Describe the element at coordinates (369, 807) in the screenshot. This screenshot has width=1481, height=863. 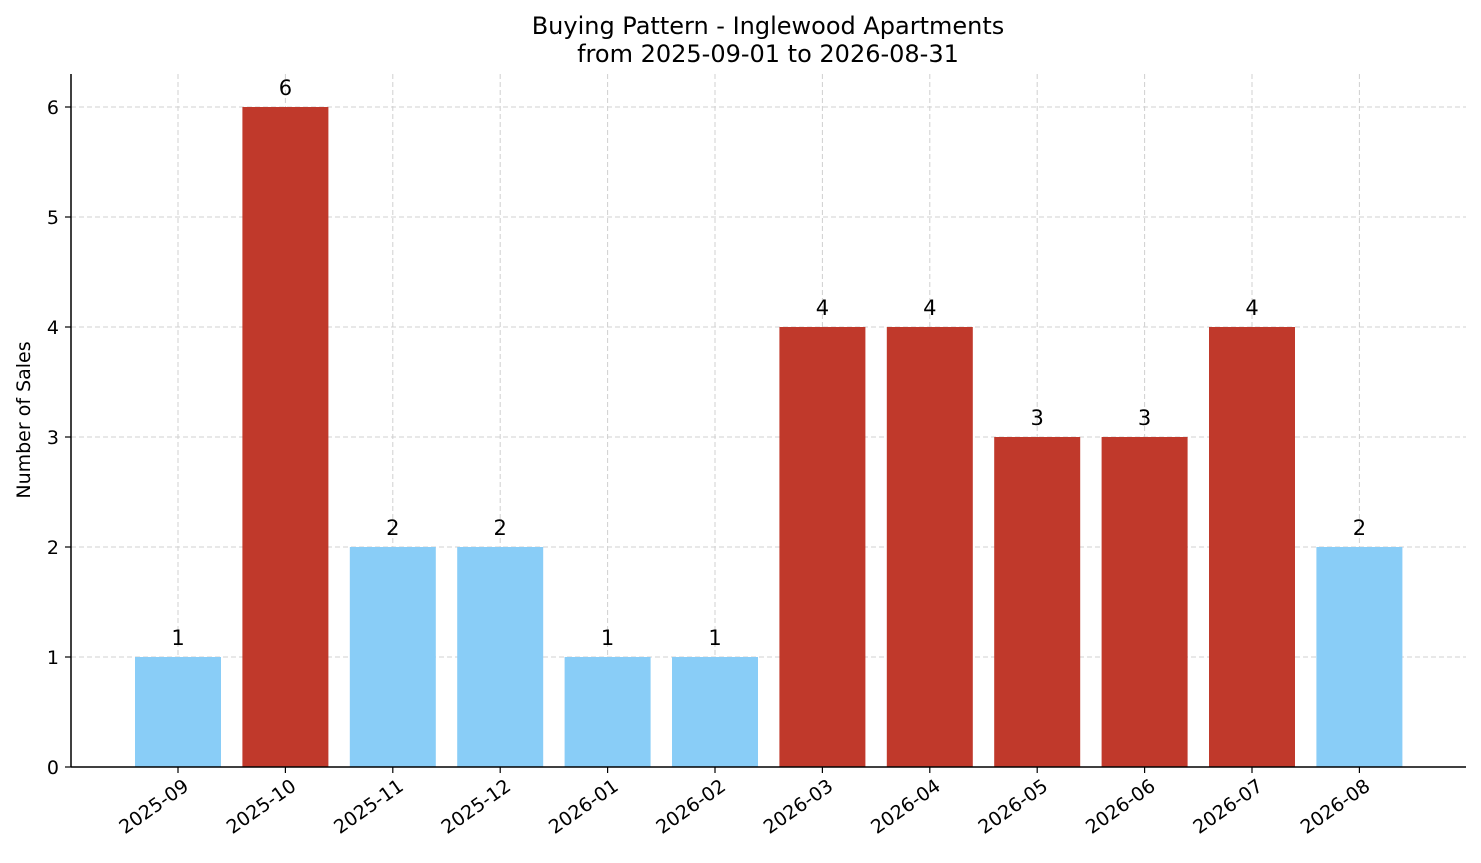
I see `x-tick-label-2025-11: 2025-11` at that location.